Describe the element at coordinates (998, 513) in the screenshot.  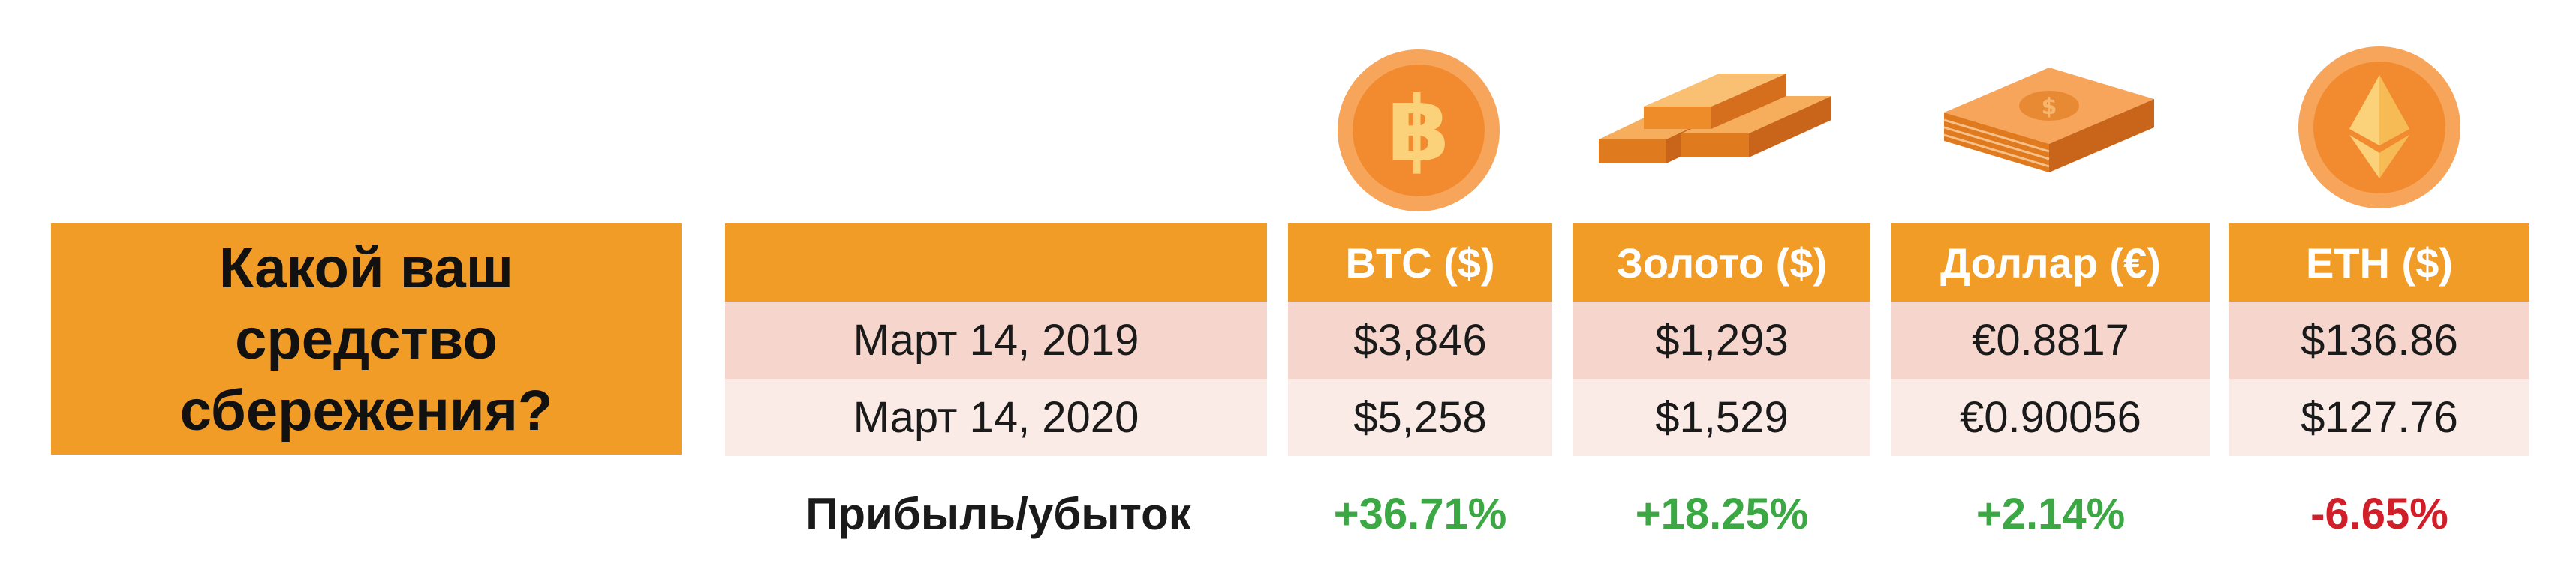
I see `profit-loss-label: Прибыль/убыток` at that location.